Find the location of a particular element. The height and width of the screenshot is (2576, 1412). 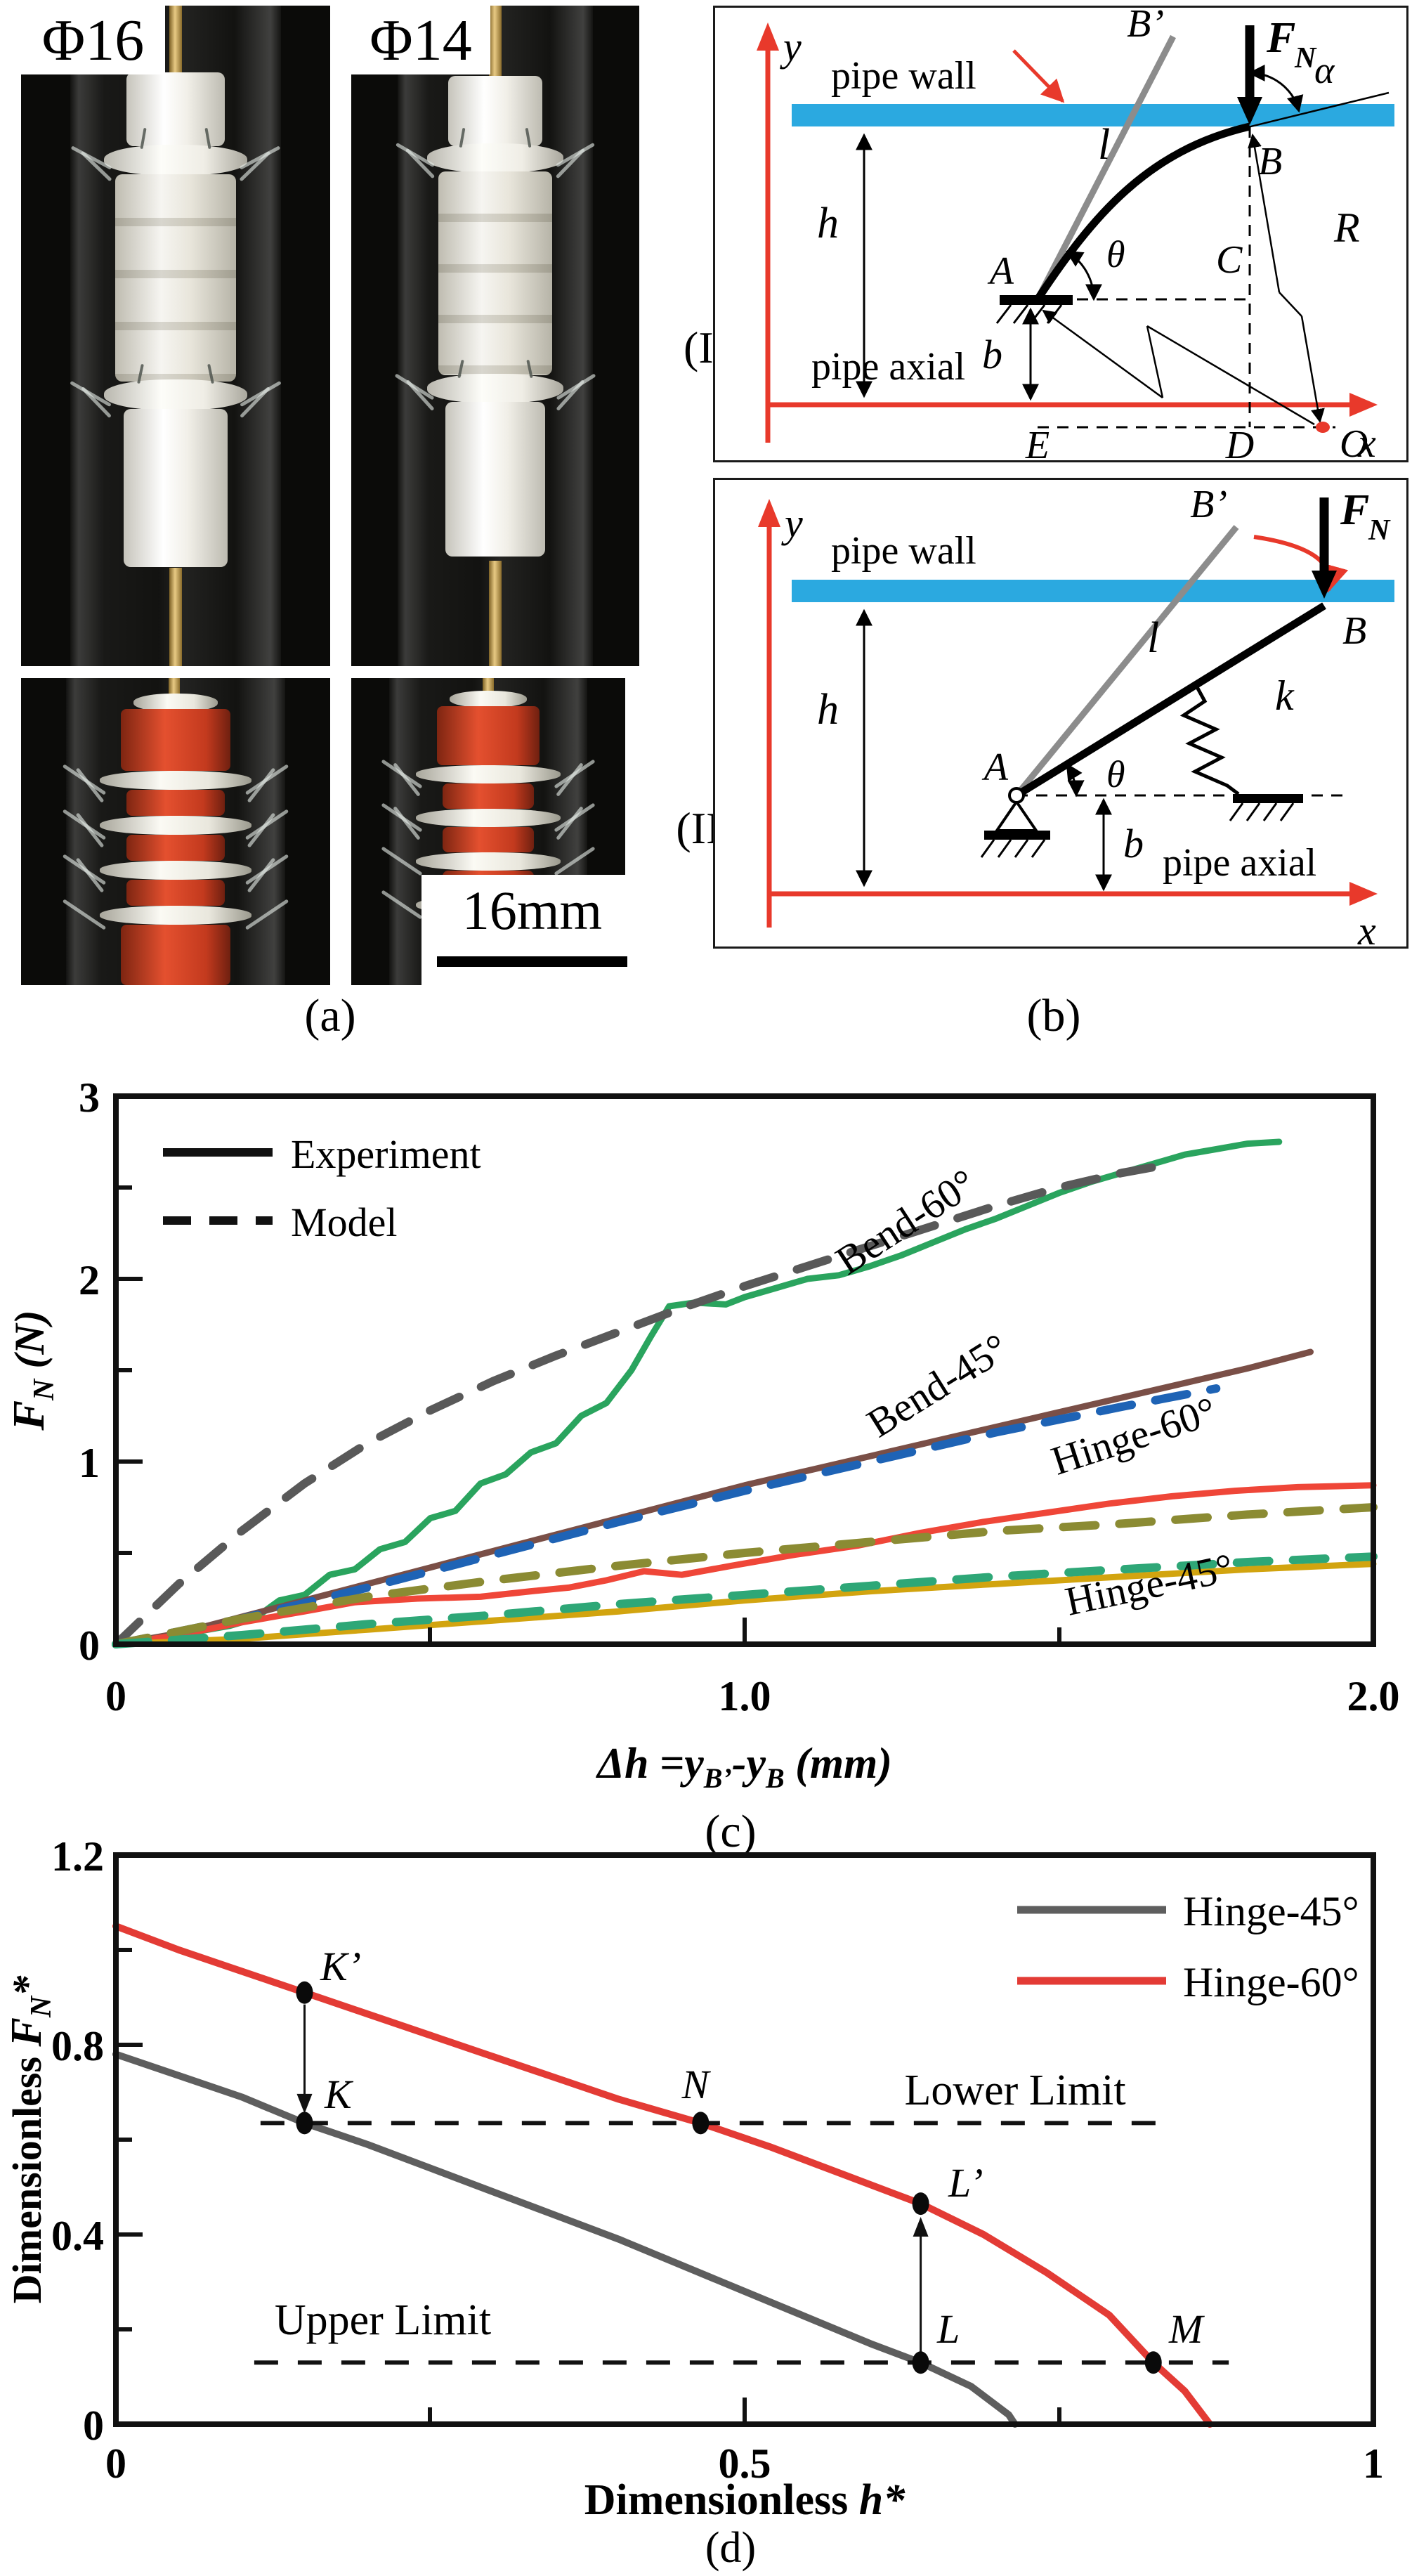

pin is located at coordinates (495, 613).